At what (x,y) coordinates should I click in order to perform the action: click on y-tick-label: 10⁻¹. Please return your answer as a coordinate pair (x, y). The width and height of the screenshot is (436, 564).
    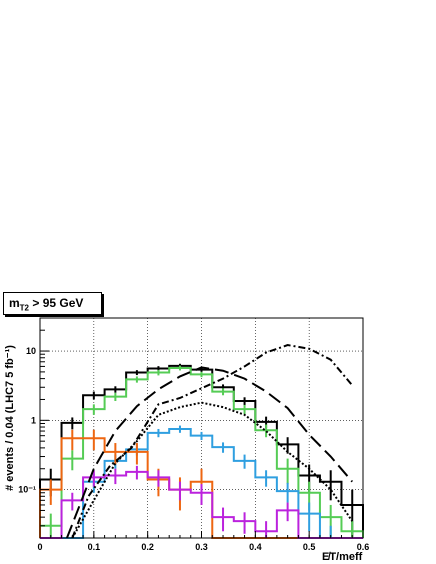
    Looking at the image, I should click on (27, 490).